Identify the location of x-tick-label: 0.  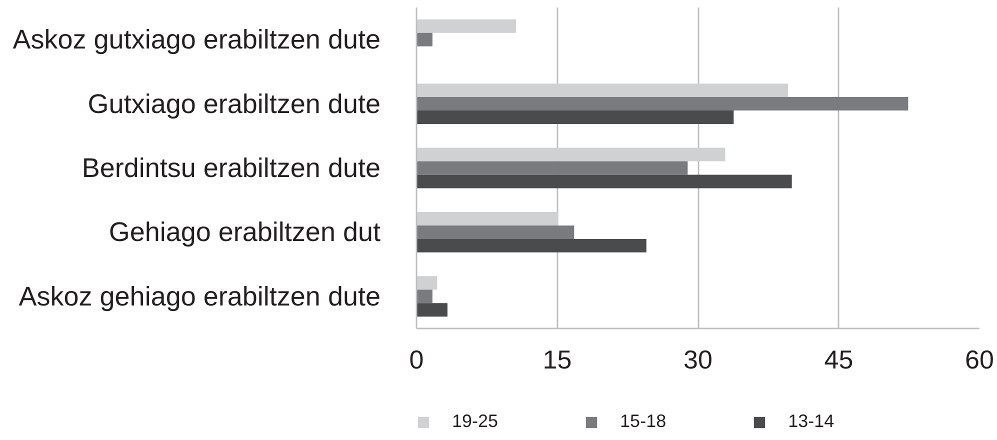
(416, 359).